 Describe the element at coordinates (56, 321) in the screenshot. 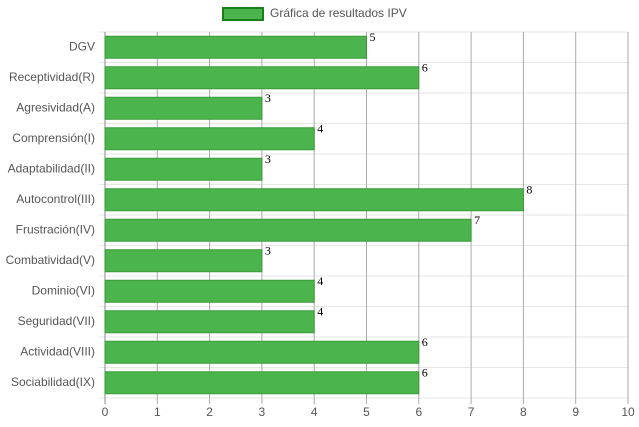

I see `y-tick-label: Seguridad(VII)` at that location.